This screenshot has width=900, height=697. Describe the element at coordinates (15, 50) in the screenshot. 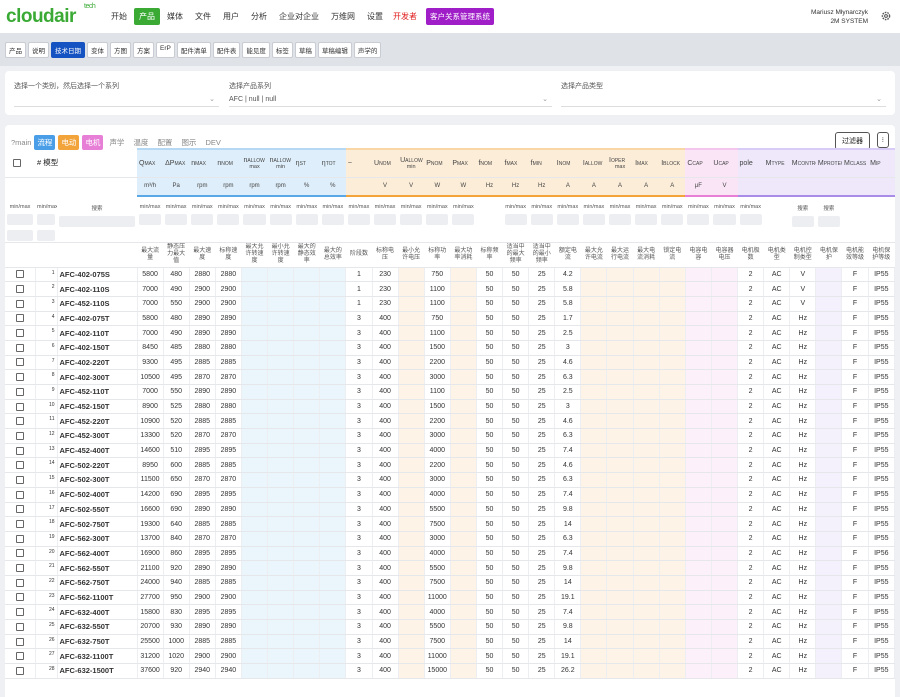

I see `subtab: 产品` at that location.